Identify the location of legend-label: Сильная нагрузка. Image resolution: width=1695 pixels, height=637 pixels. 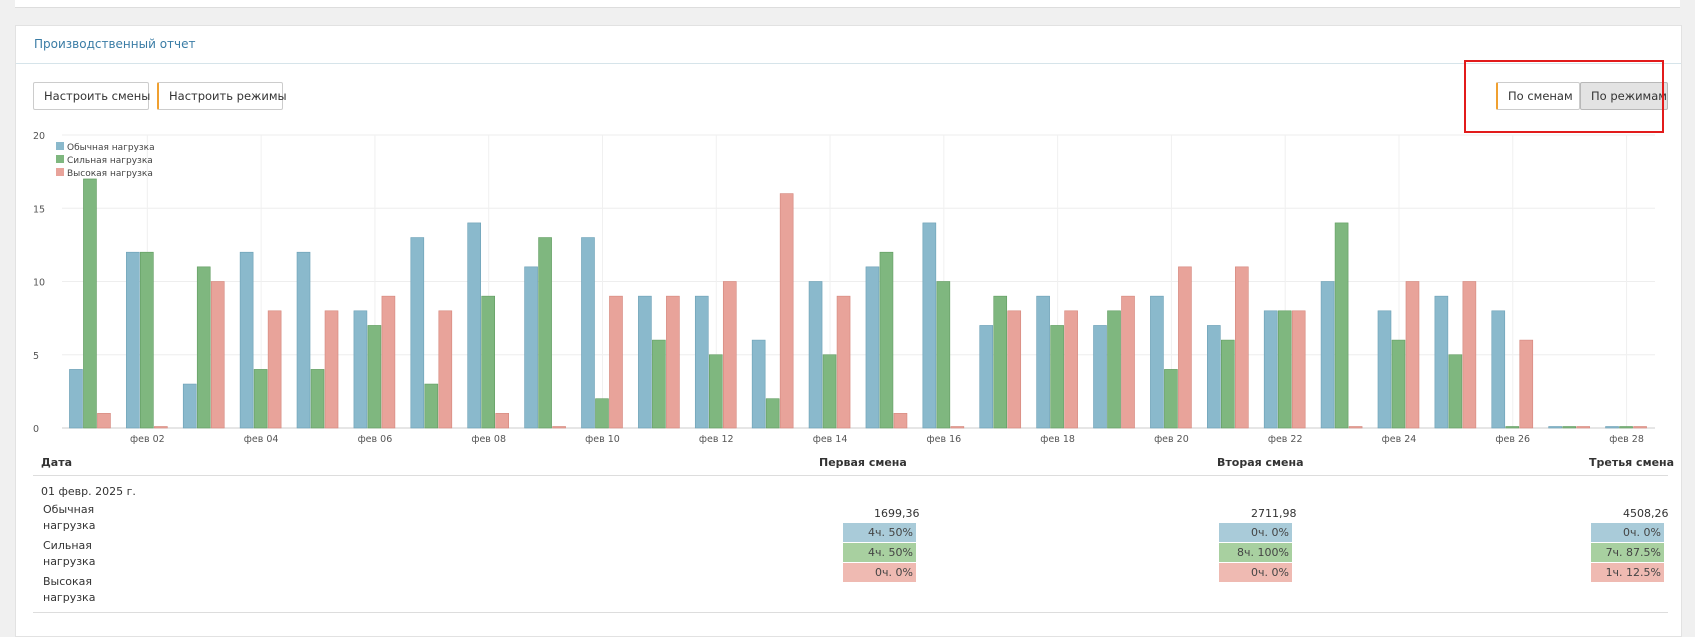
(110, 161).